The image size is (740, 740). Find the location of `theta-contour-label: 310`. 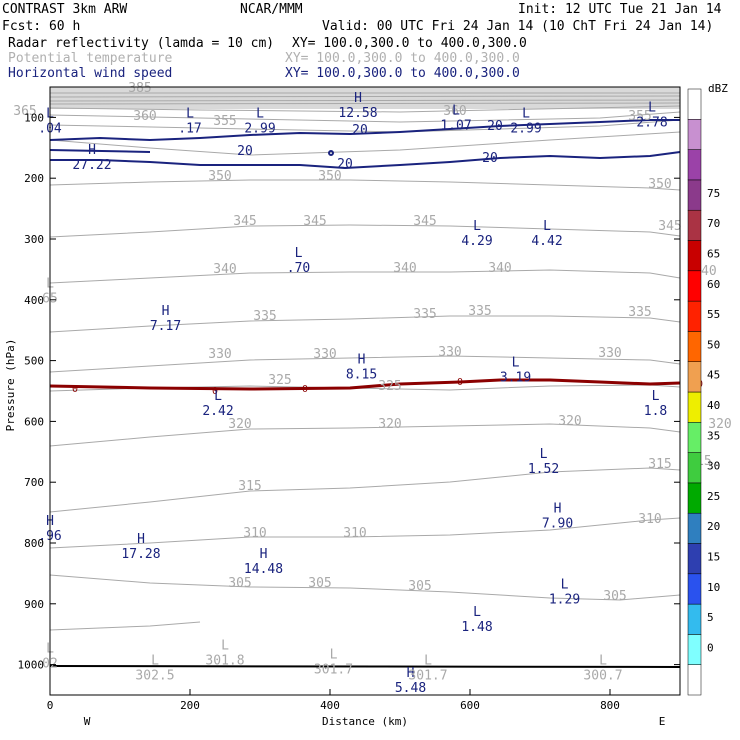

theta-contour-label: 310 is located at coordinates (649, 519).